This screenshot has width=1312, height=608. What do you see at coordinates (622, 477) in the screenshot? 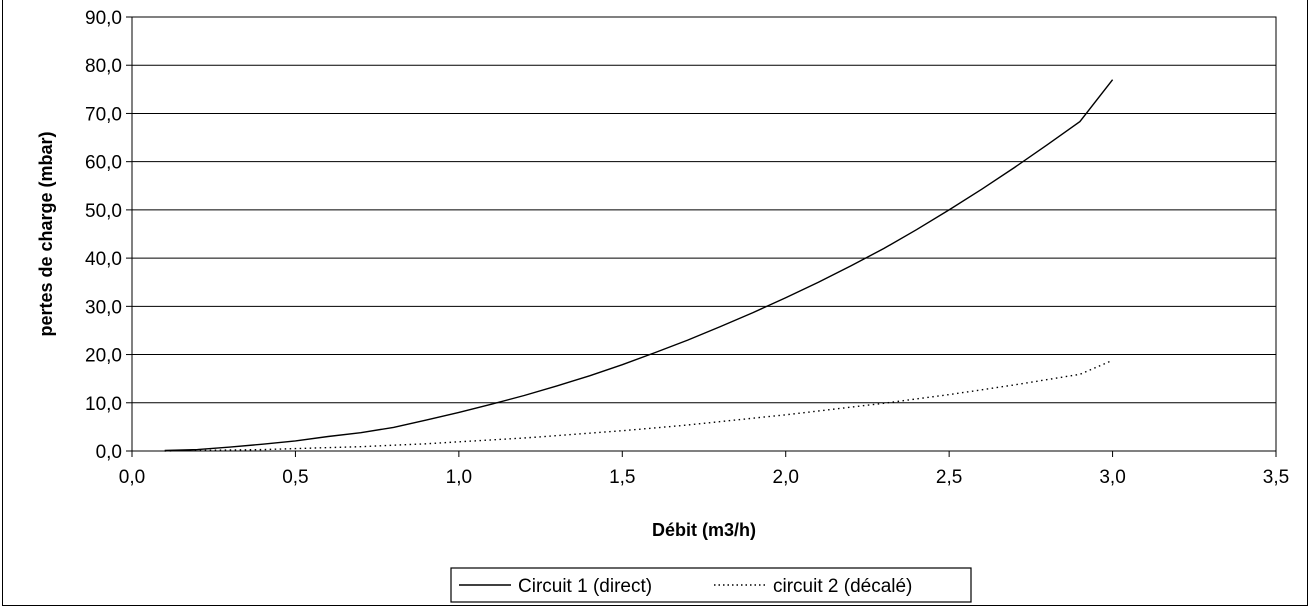
I see `x-tick-label: 1,5` at bounding box center [622, 477].